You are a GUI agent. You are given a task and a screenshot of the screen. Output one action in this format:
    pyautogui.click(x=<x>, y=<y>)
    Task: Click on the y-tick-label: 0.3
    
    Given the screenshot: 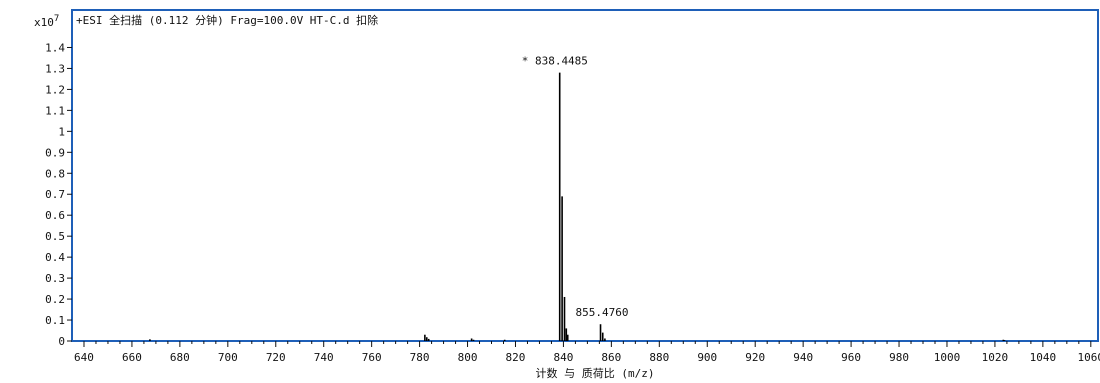 What is the action you would take?
    pyautogui.click(x=55, y=278)
    